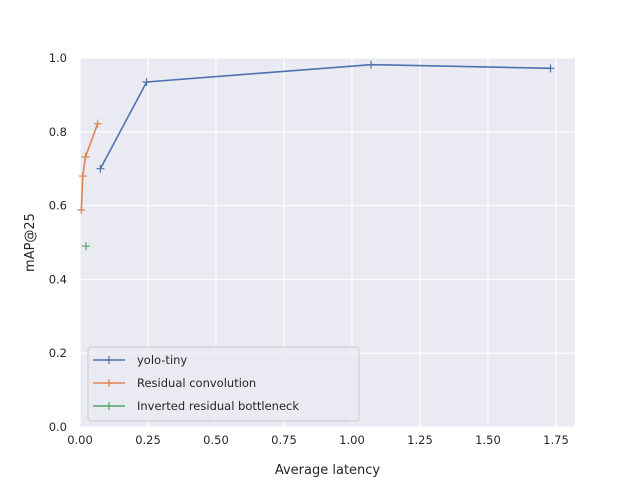 This screenshot has width=640, height=480. What do you see at coordinates (148, 440) in the screenshot?
I see `x-tick-label: 0.25` at bounding box center [148, 440].